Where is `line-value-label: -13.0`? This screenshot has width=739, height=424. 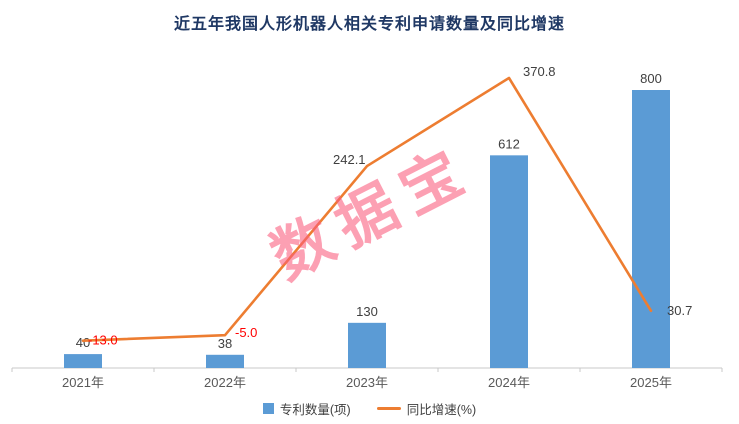 line-value-label: -13.0 is located at coordinates (103, 340).